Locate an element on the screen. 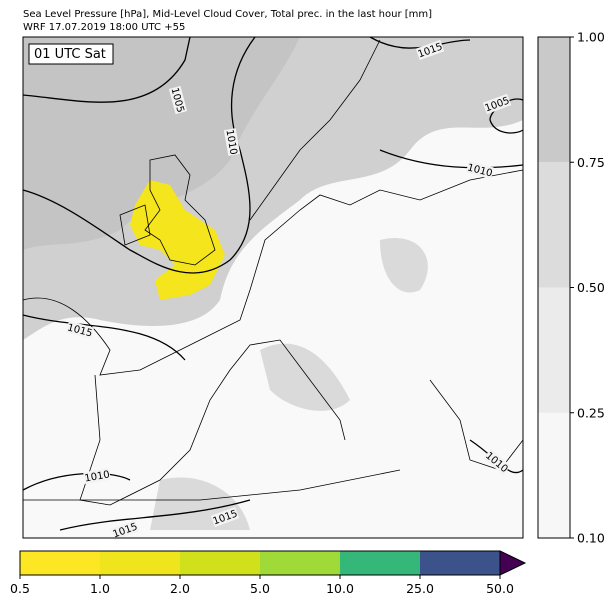  colorbar-tick-label: 5.0 is located at coordinates (260, 588).